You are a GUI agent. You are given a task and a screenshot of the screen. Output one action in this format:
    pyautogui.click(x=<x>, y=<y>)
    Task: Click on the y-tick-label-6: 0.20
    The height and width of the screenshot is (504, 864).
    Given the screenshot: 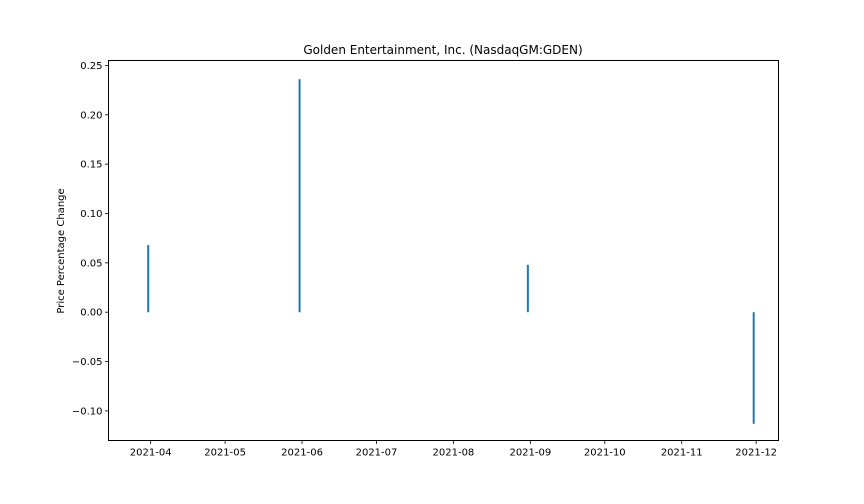 What is the action you would take?
    pyautogui.click(x=91, y=115)
    